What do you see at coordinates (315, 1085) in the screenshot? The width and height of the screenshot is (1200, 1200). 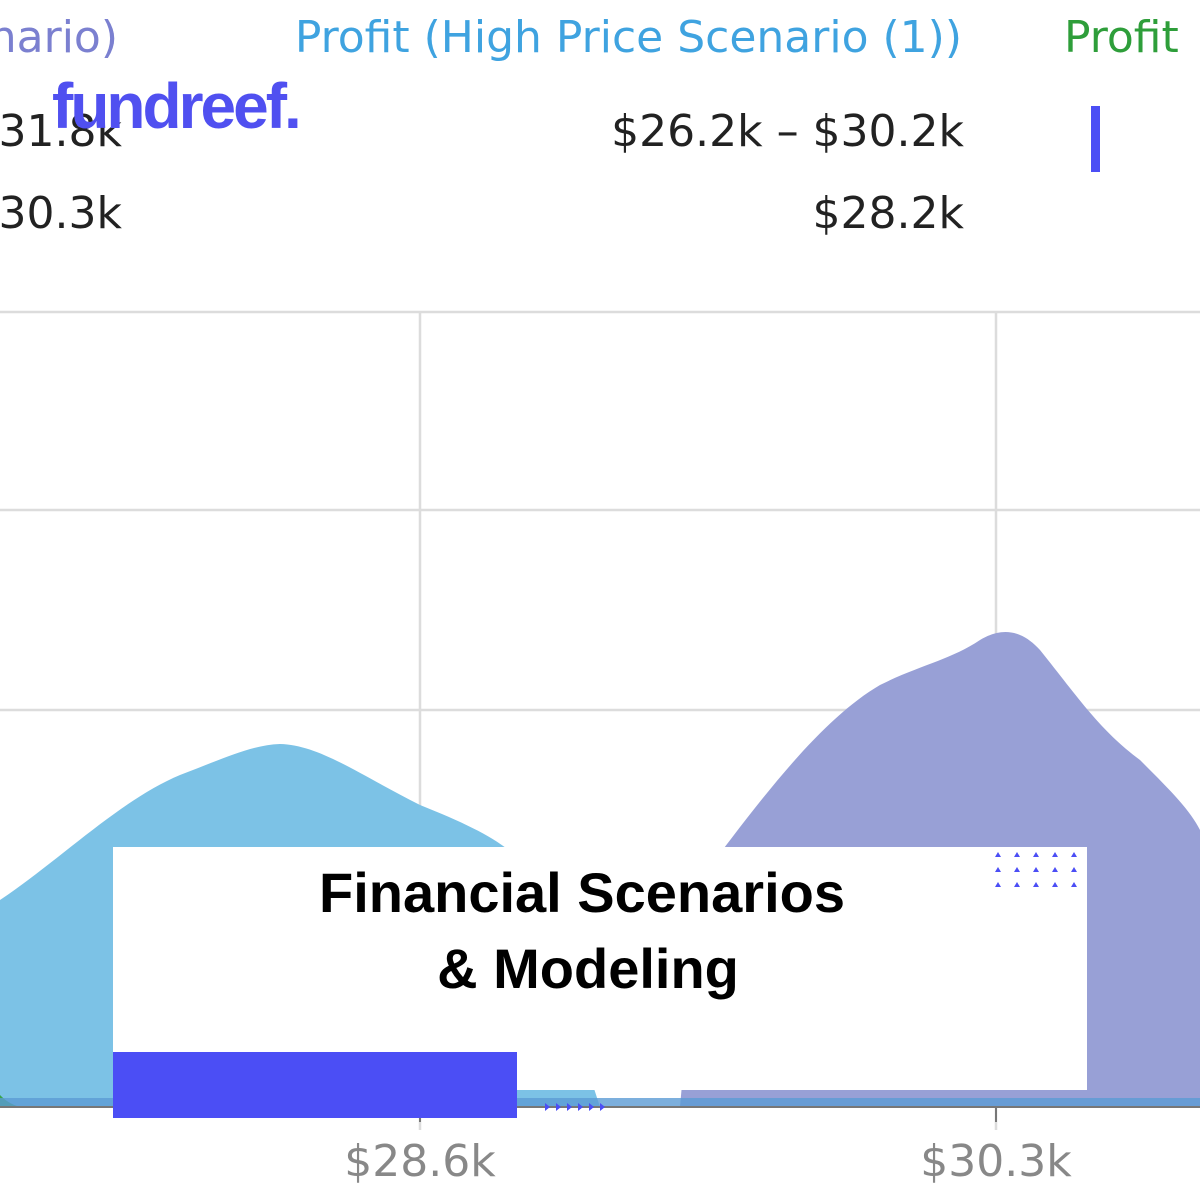 I see `accent-bar` at bounding box center [315, 1085].